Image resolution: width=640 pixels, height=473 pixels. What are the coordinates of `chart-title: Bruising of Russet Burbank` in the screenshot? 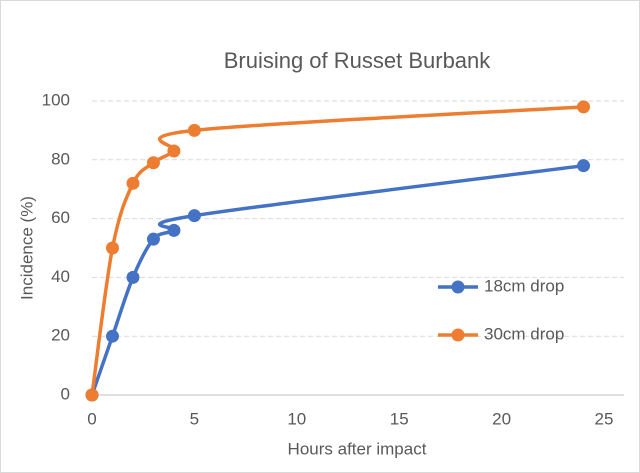 It's located at (358, 60).